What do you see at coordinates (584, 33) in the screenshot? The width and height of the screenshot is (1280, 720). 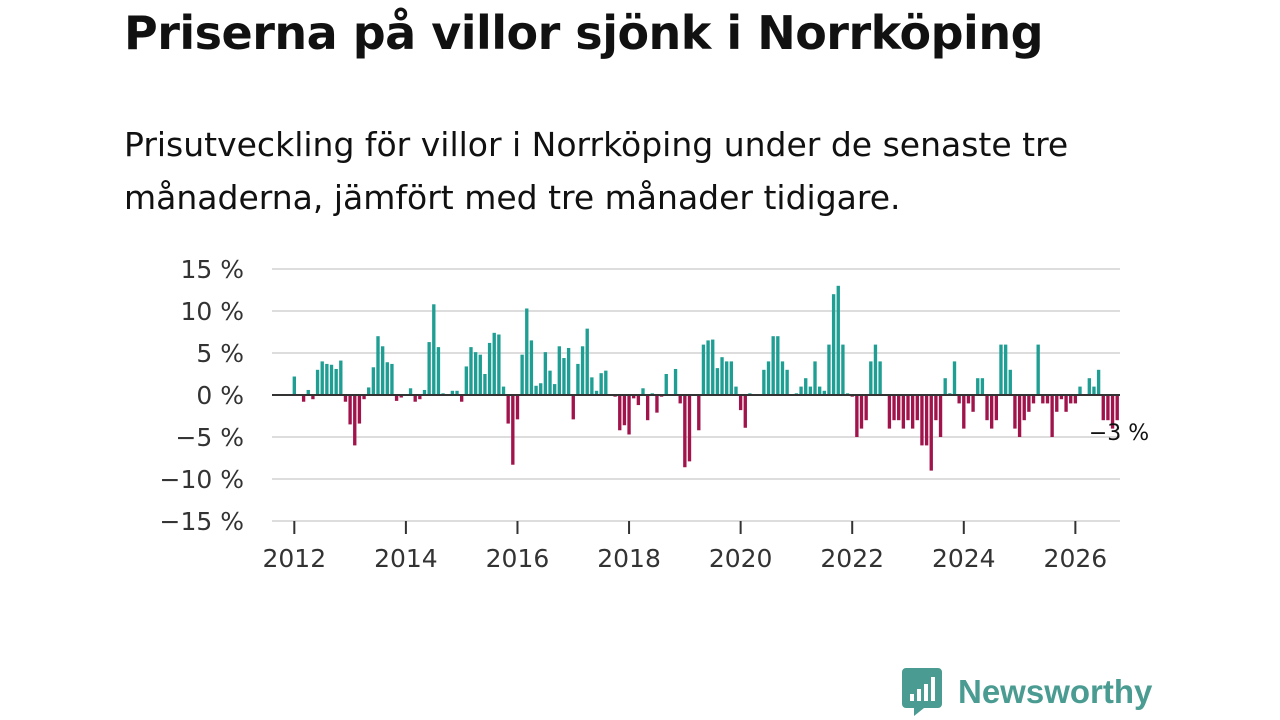 I see `chart-title: Priserna på villor sjönk i Norrköping` at bounding box center [584, 33].